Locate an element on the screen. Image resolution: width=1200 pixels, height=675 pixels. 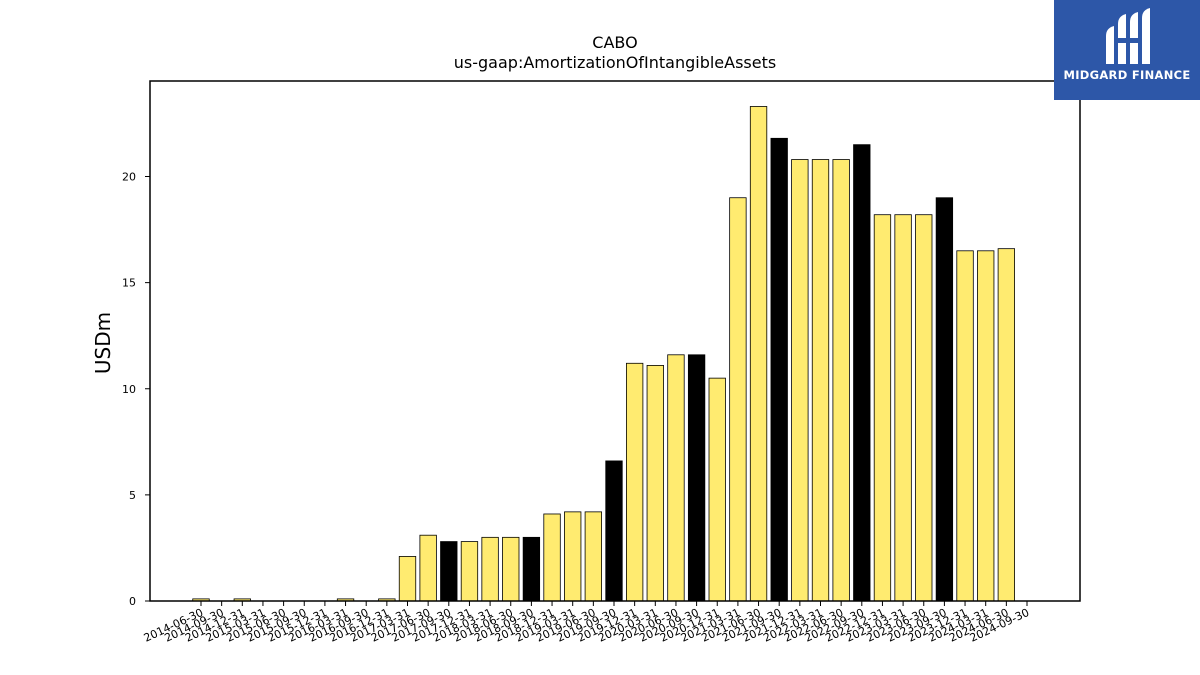
chart-subtitle: us-gaap:AmortizationOfIntangibleAssets is located at coordinates (615, 62).